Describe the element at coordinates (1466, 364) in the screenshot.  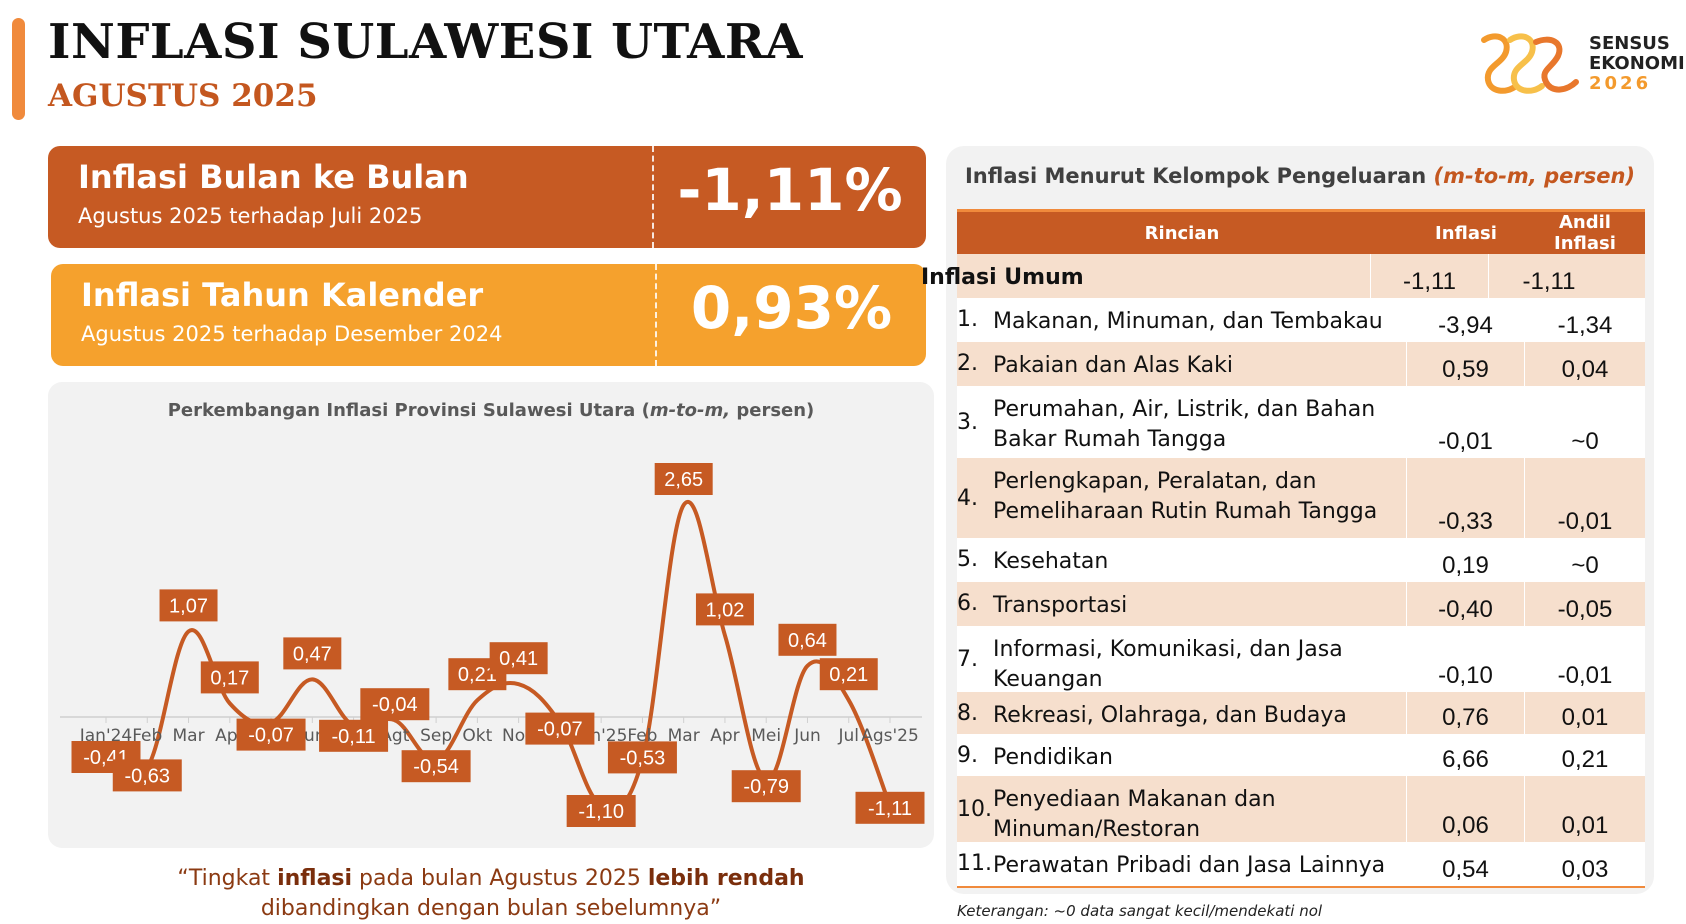
I see `row-inflasi: 0,59` at that location.